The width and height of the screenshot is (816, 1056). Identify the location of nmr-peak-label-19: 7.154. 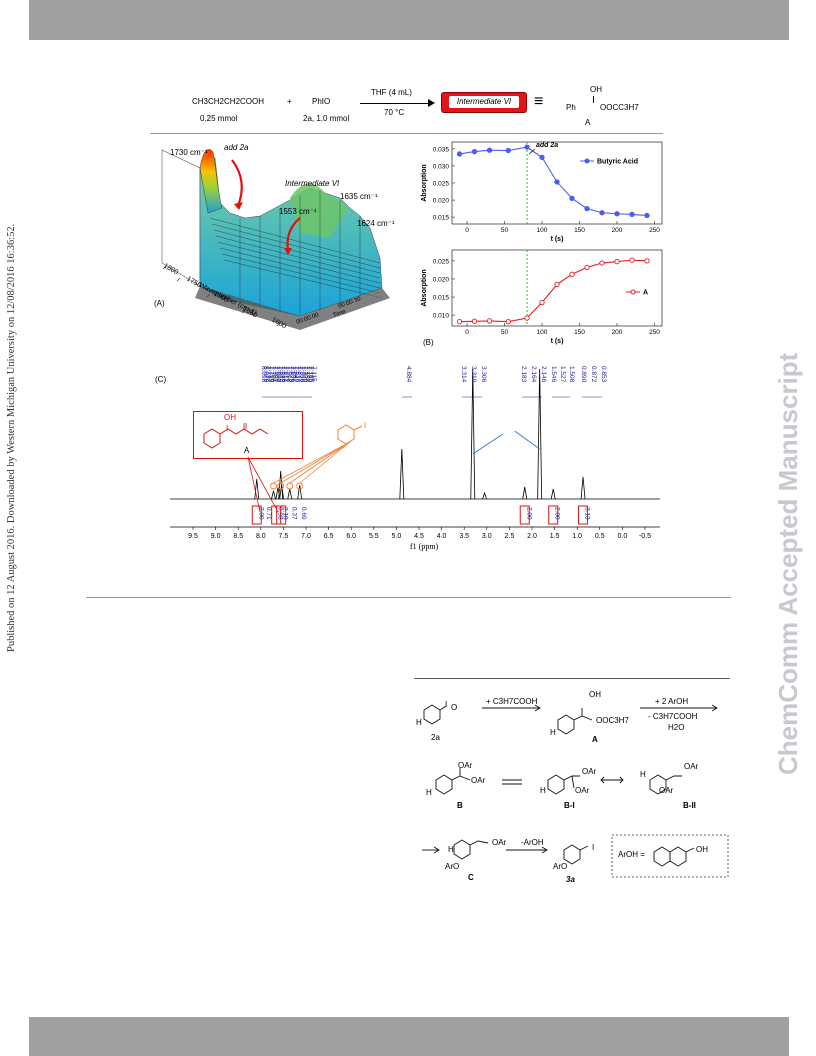
(306, 374).